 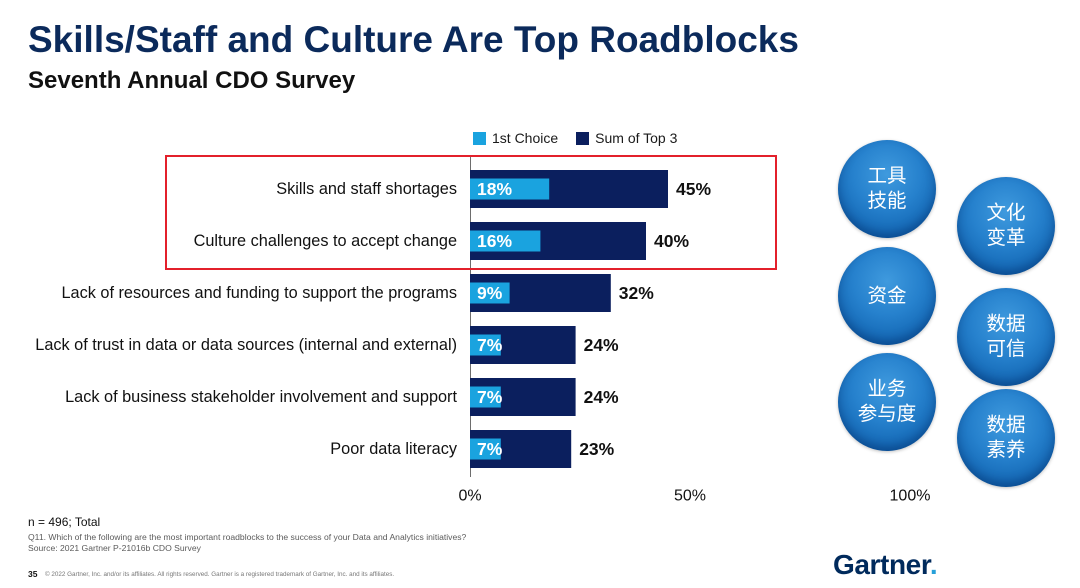 I want to click on highlight-box, so click(x=471, y=212).